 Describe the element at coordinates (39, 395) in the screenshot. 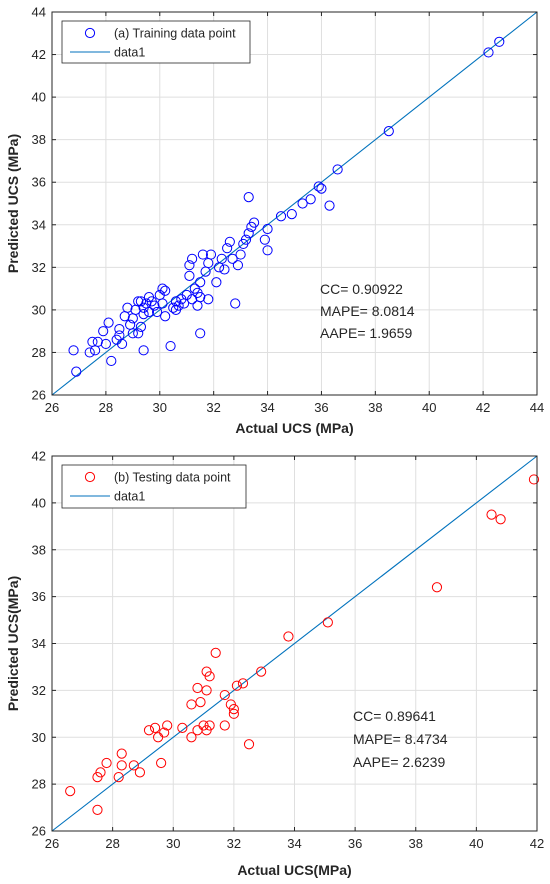

I see `y-tick-label: 26` at that location.